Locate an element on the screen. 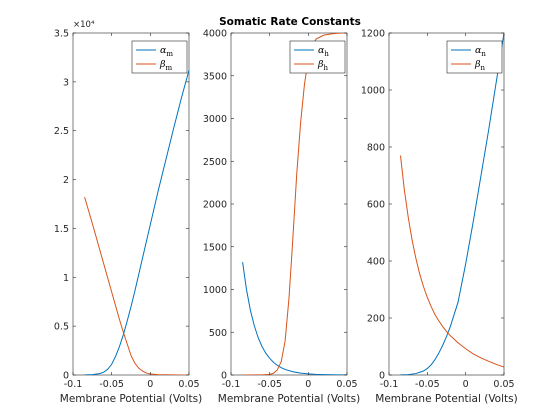 Image resolution: width=560 pixels, height=420 pixels. y-tick-label: 200 is located at coordinates (376, 319).